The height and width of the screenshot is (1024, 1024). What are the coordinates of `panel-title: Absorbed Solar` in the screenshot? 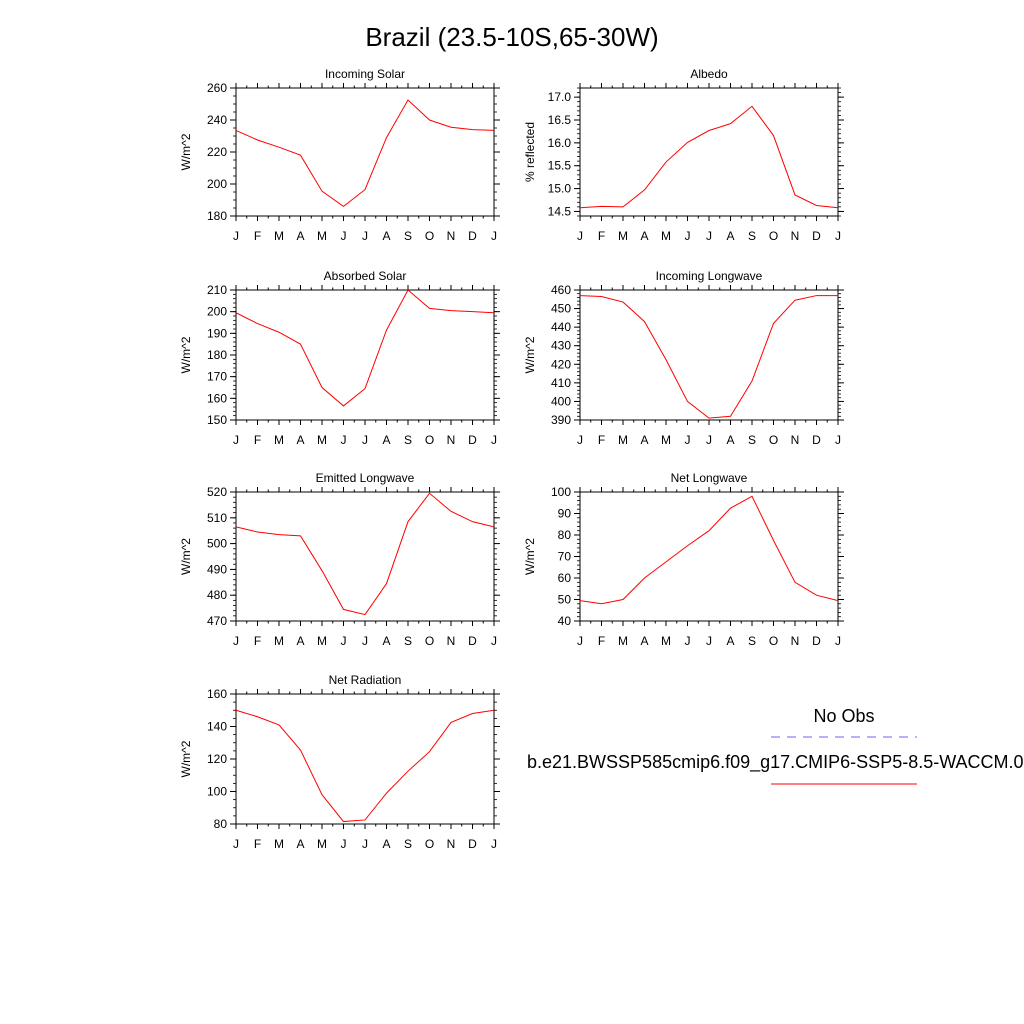 It's located at (365, 276).